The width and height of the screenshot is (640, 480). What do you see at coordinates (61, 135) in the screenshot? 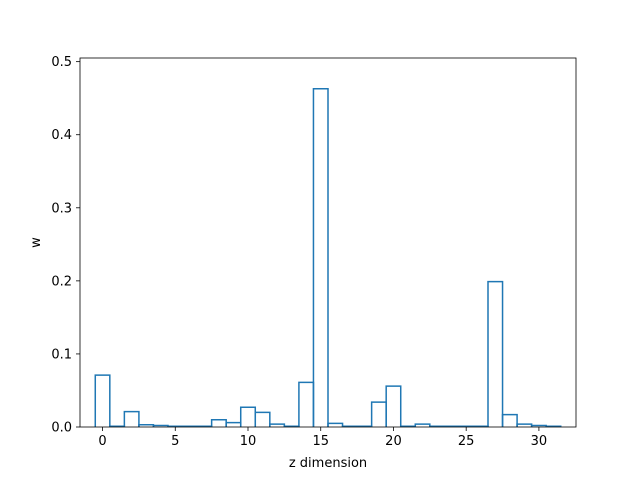
I see `y-tick-label: 0.4` at bounding box center [61, 135].